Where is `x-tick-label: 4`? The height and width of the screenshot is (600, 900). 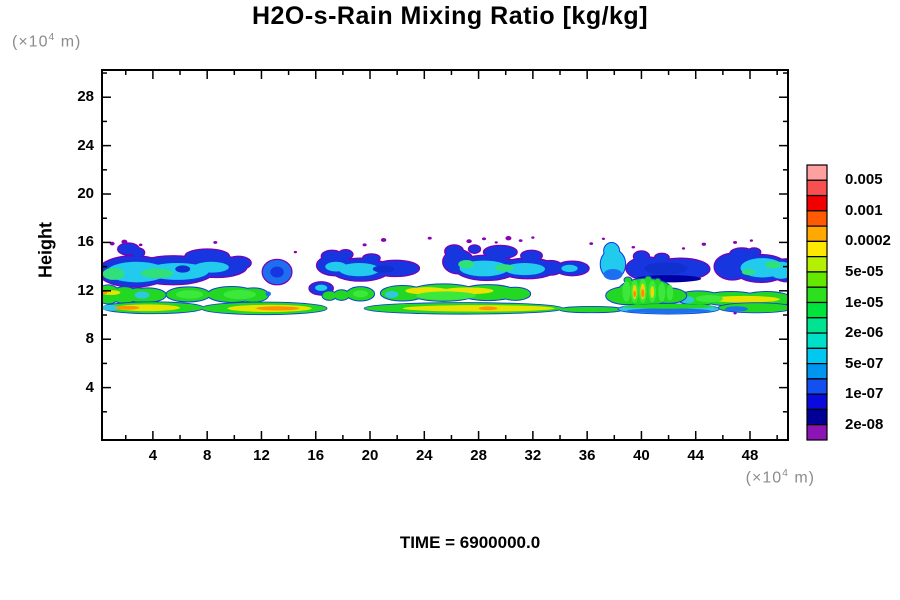 x-tick-label: 4 is located at coordinates (153, 455).